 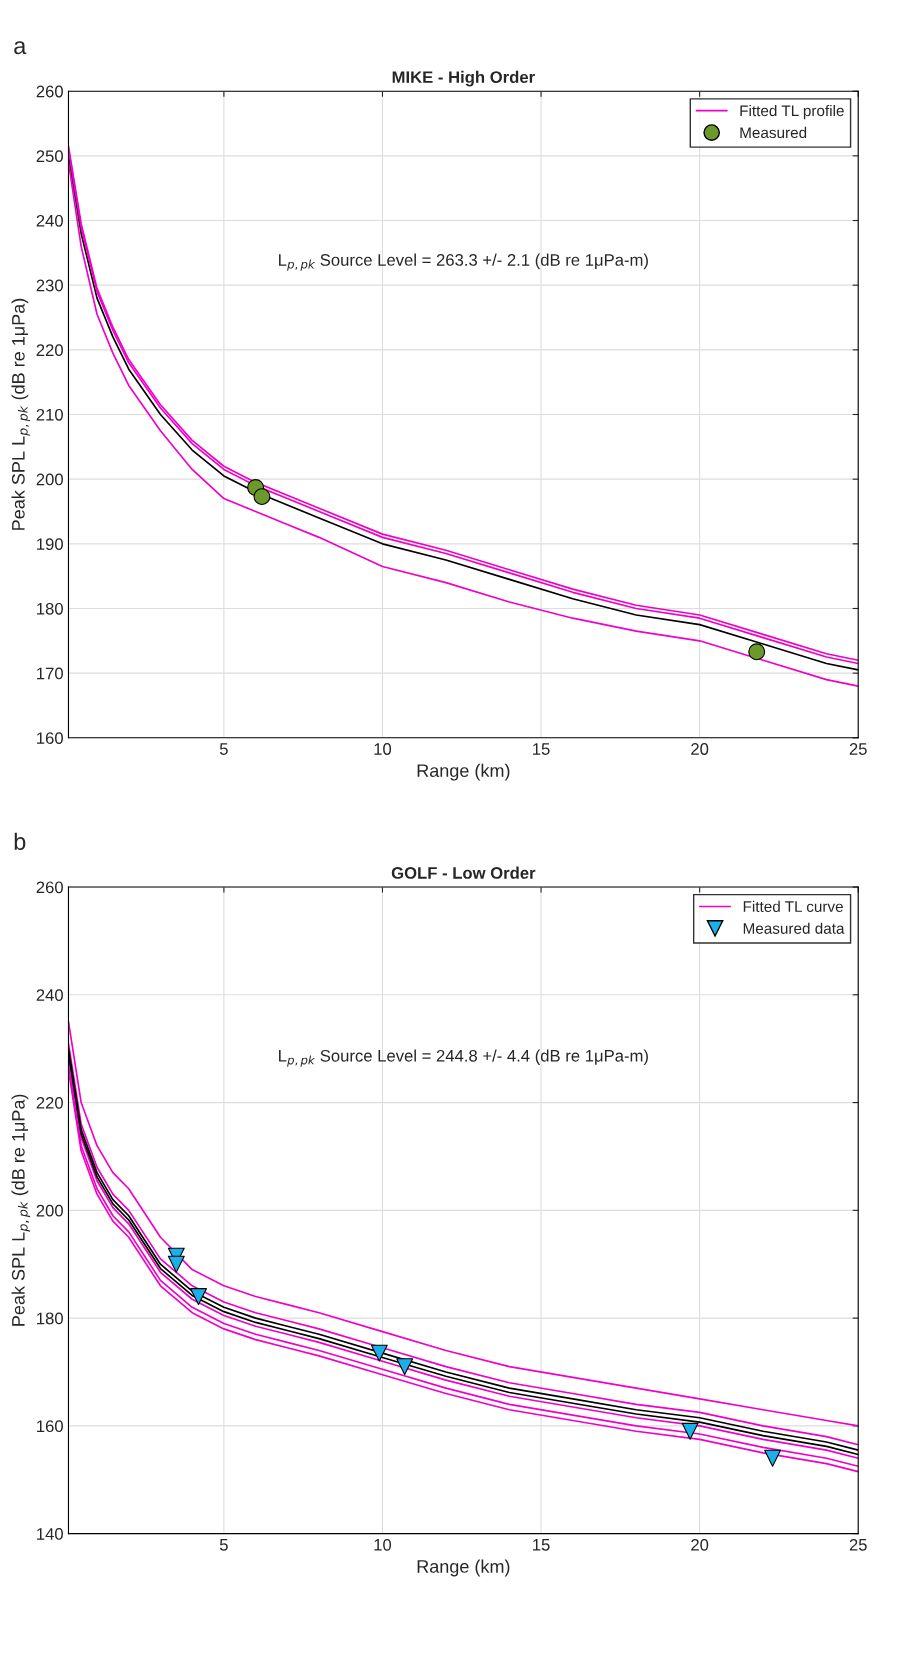 What do you see at coordinates (463, 78) in the screenshot?
I see `chart-title: MIKE - High Order` at bounding box center [463, 78].